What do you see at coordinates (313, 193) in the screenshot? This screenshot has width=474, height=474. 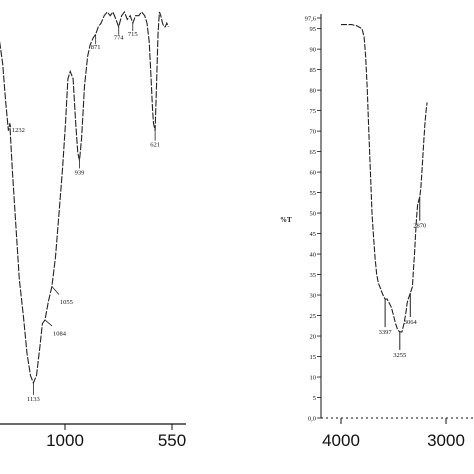 I see `right-y-tick-label: 55` at bounding box center [313, 193].